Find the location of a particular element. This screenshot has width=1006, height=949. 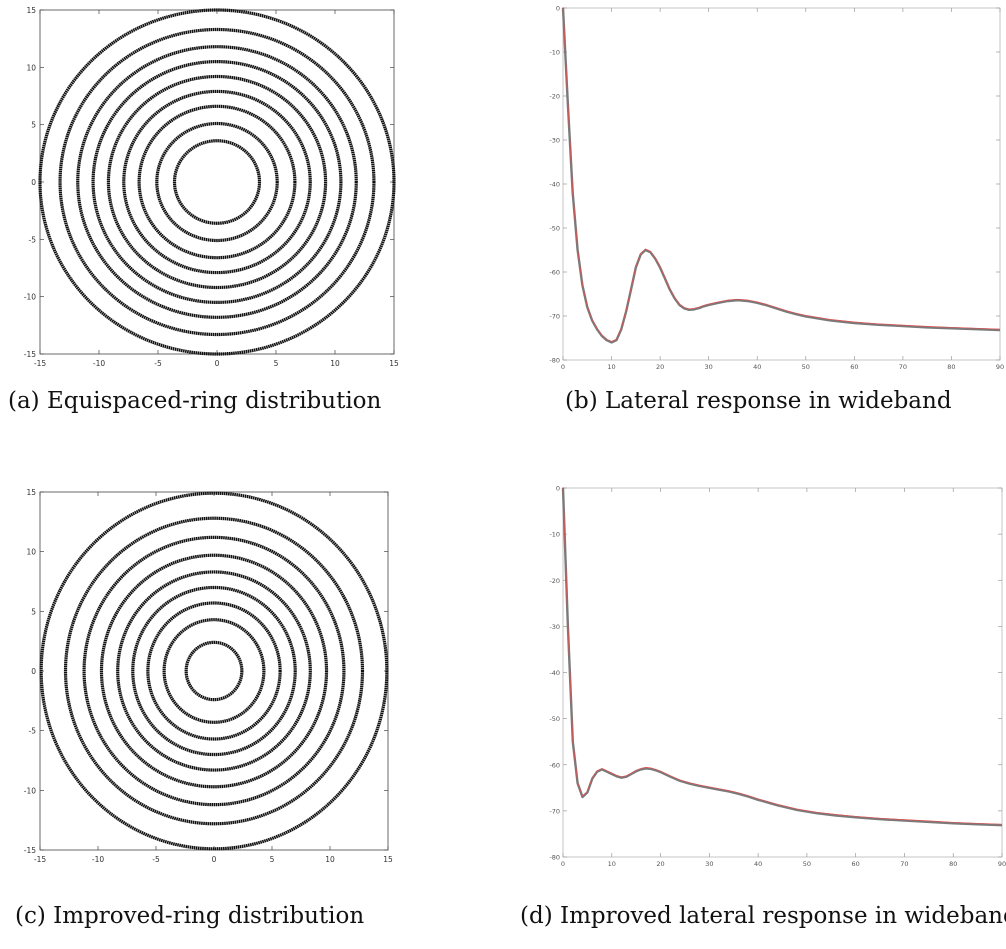

chart-a: -15 -10 -5 0 5 10 15 -15 -10 -5 0 5 10 15 is located at coordinates (211, 187).